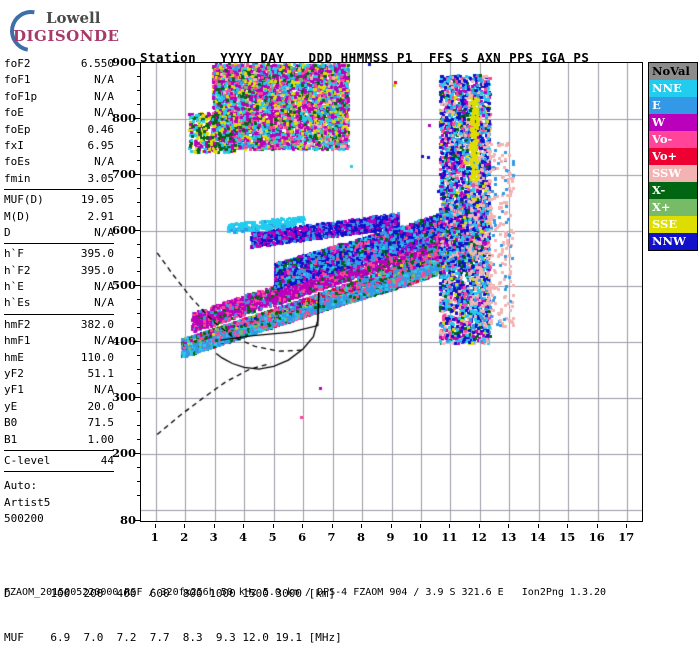 This screenshot has height=660, width=700. Describe the element at coordinates (14, 254) in the screenshot. I see `param-label: h`F` at that location.